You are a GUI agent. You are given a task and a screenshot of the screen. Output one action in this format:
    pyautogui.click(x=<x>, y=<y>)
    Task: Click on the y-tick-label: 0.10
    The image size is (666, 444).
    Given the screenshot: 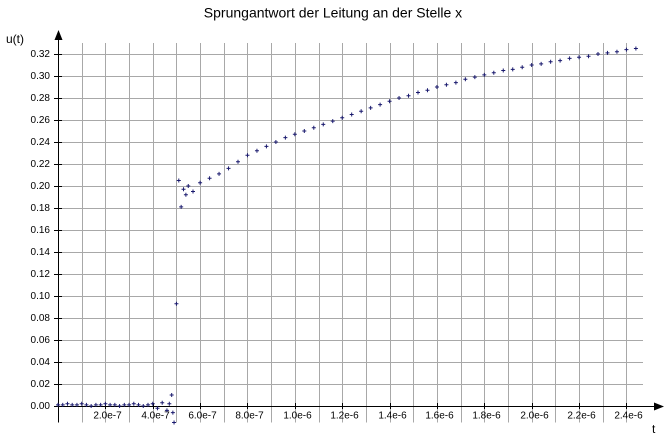 What is the action you would take?
    pyautogui.click(x=41, y=296)
    